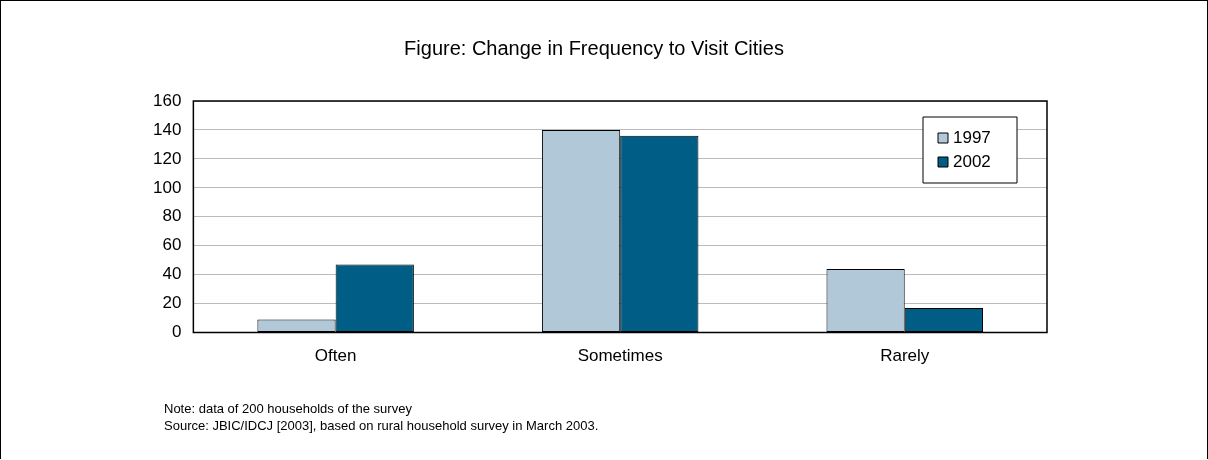 This screenshot has width=1208, height=460. I want to click on x-tick-label: Sometimes, so click(620, 356).